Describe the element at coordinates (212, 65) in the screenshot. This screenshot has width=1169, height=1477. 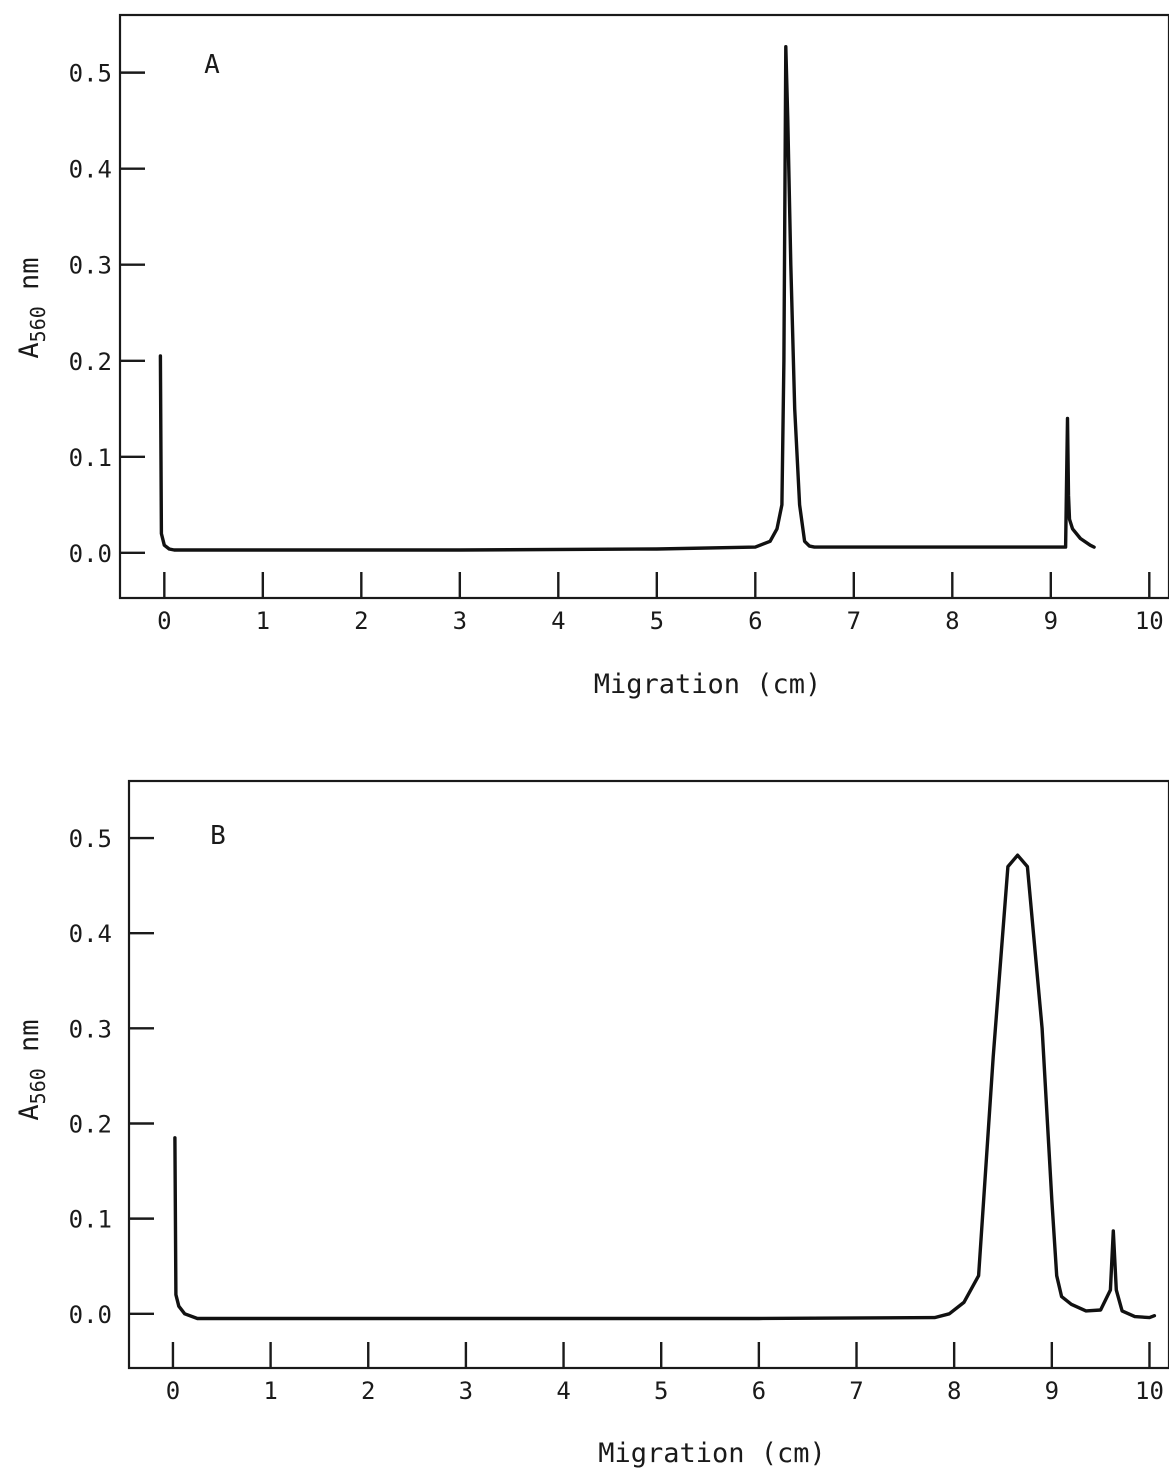
I see `panel-label: A` at that location.